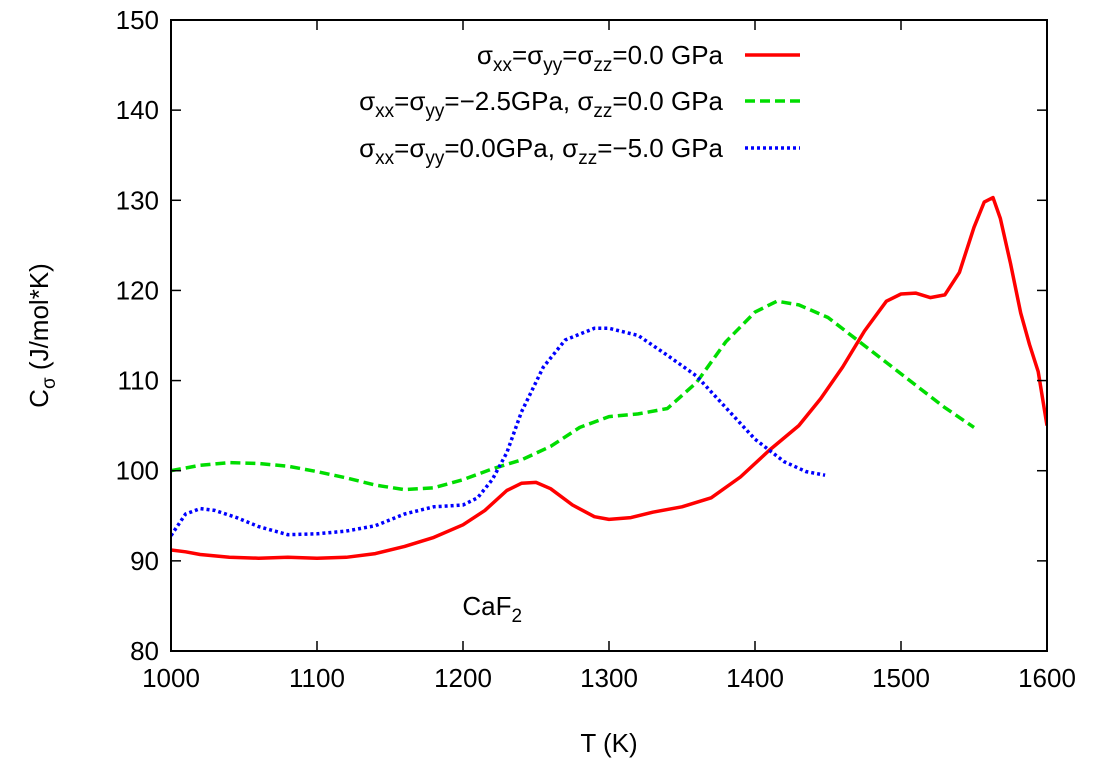 Image resolution: width=1098 pixels, height=765 pixels. What do you see at coordinates (144, 651) in the screenshot?
I see `y-tick-label: 80` at bounding box center [144, 651].